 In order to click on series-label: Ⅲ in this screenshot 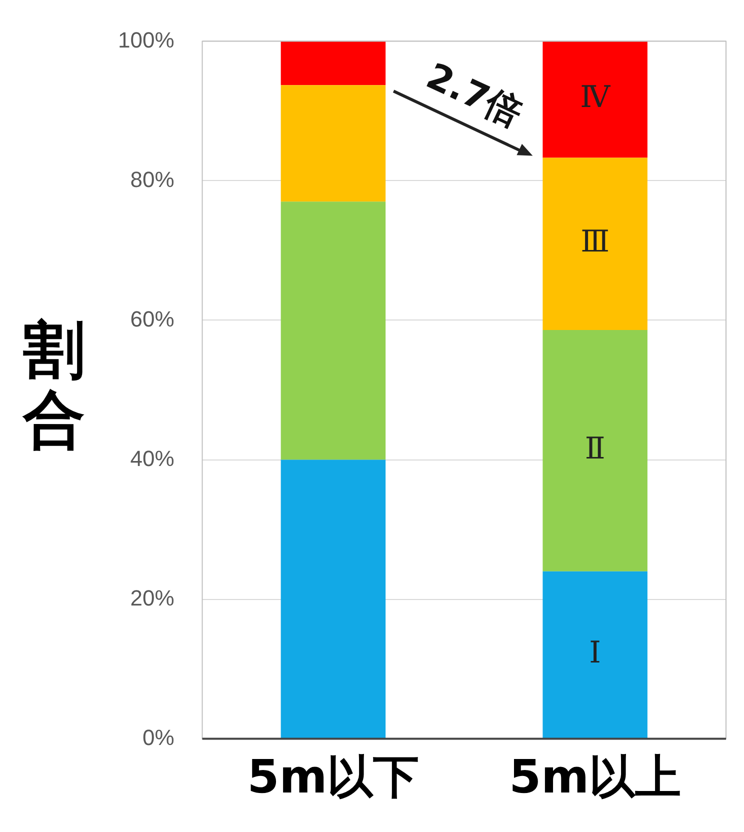, I will do `click(595, 242)`.